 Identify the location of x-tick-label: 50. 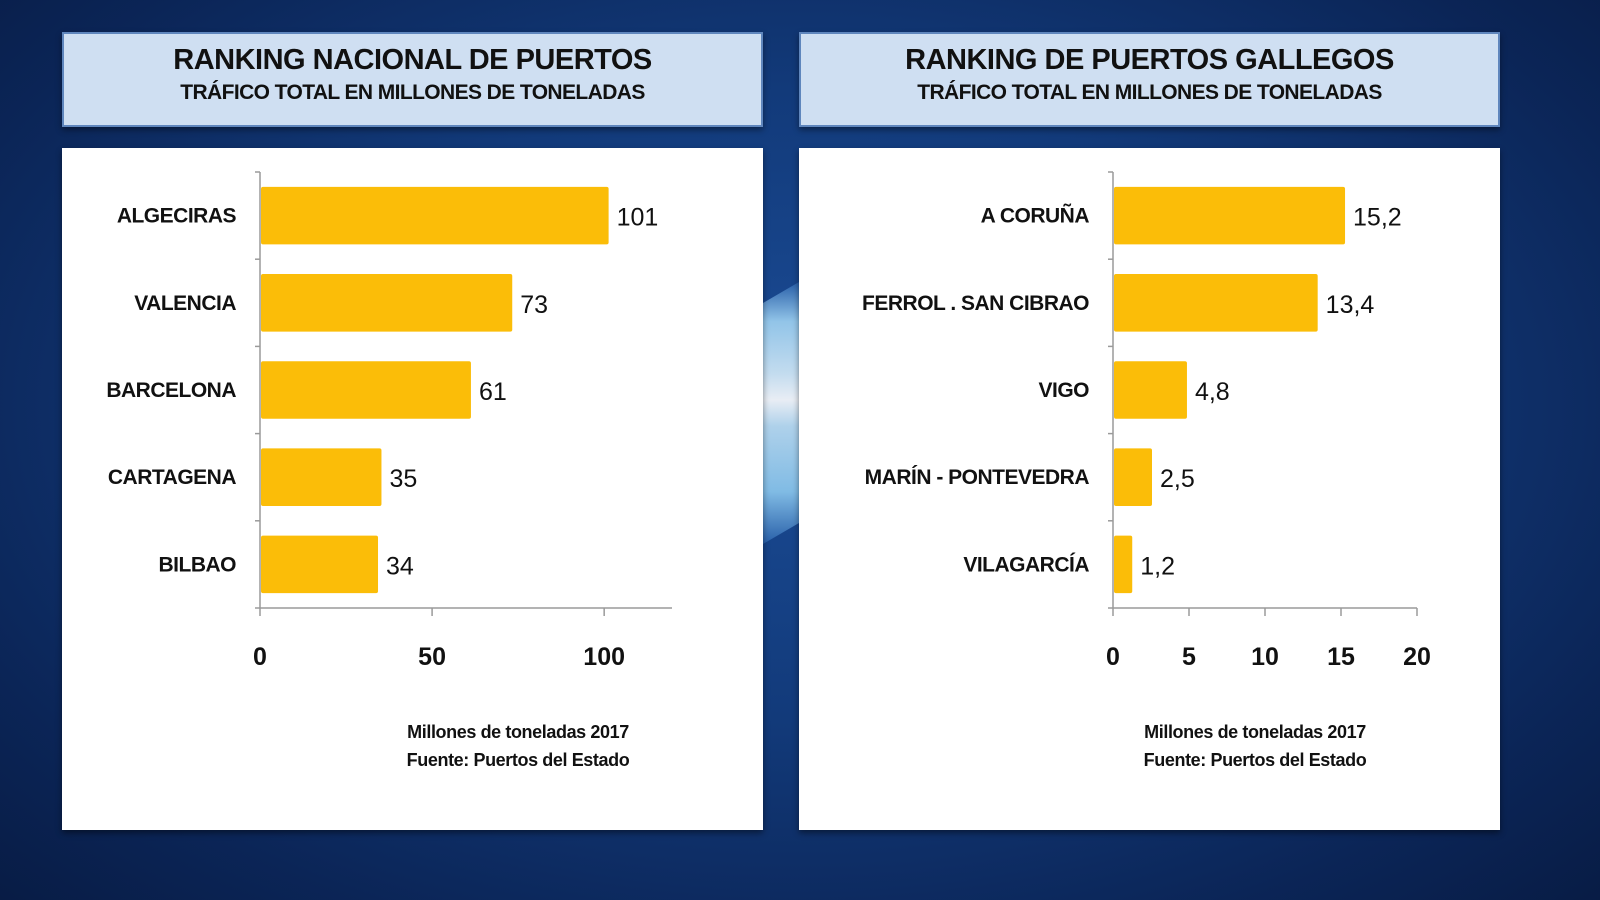
(432, 657).